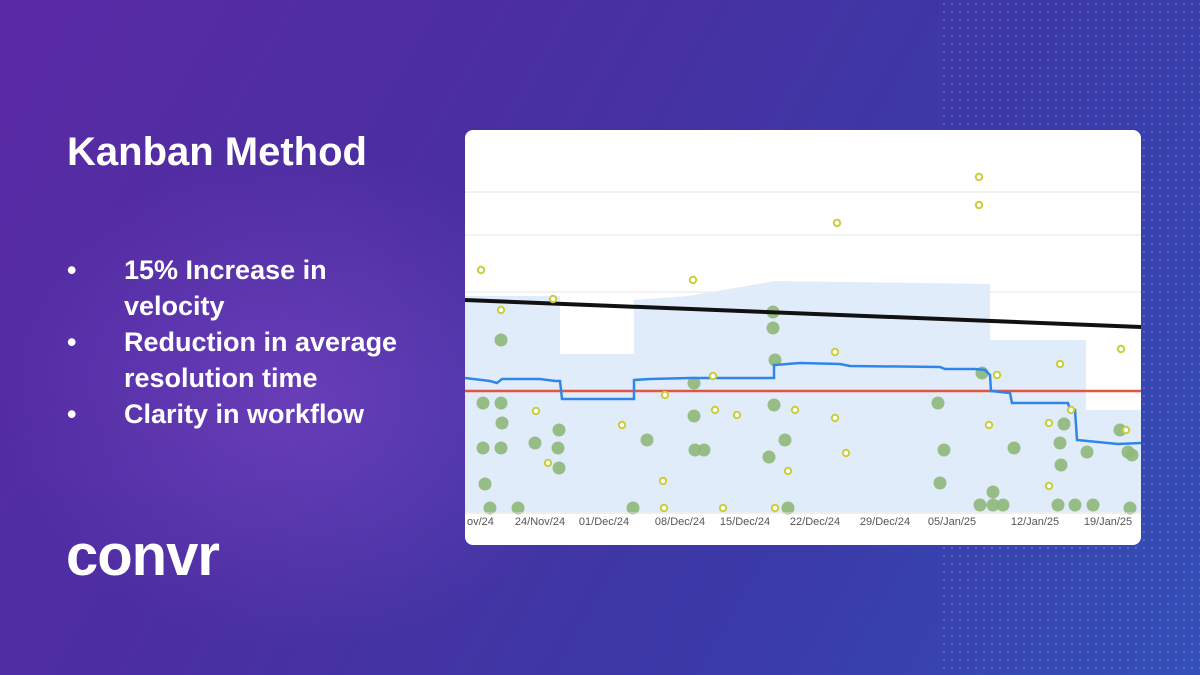  What do you see at coordinates (952, 522) in the screenshot?
I see `x-tick-label: 05/Jan/25` at bounding box center [952, 522].